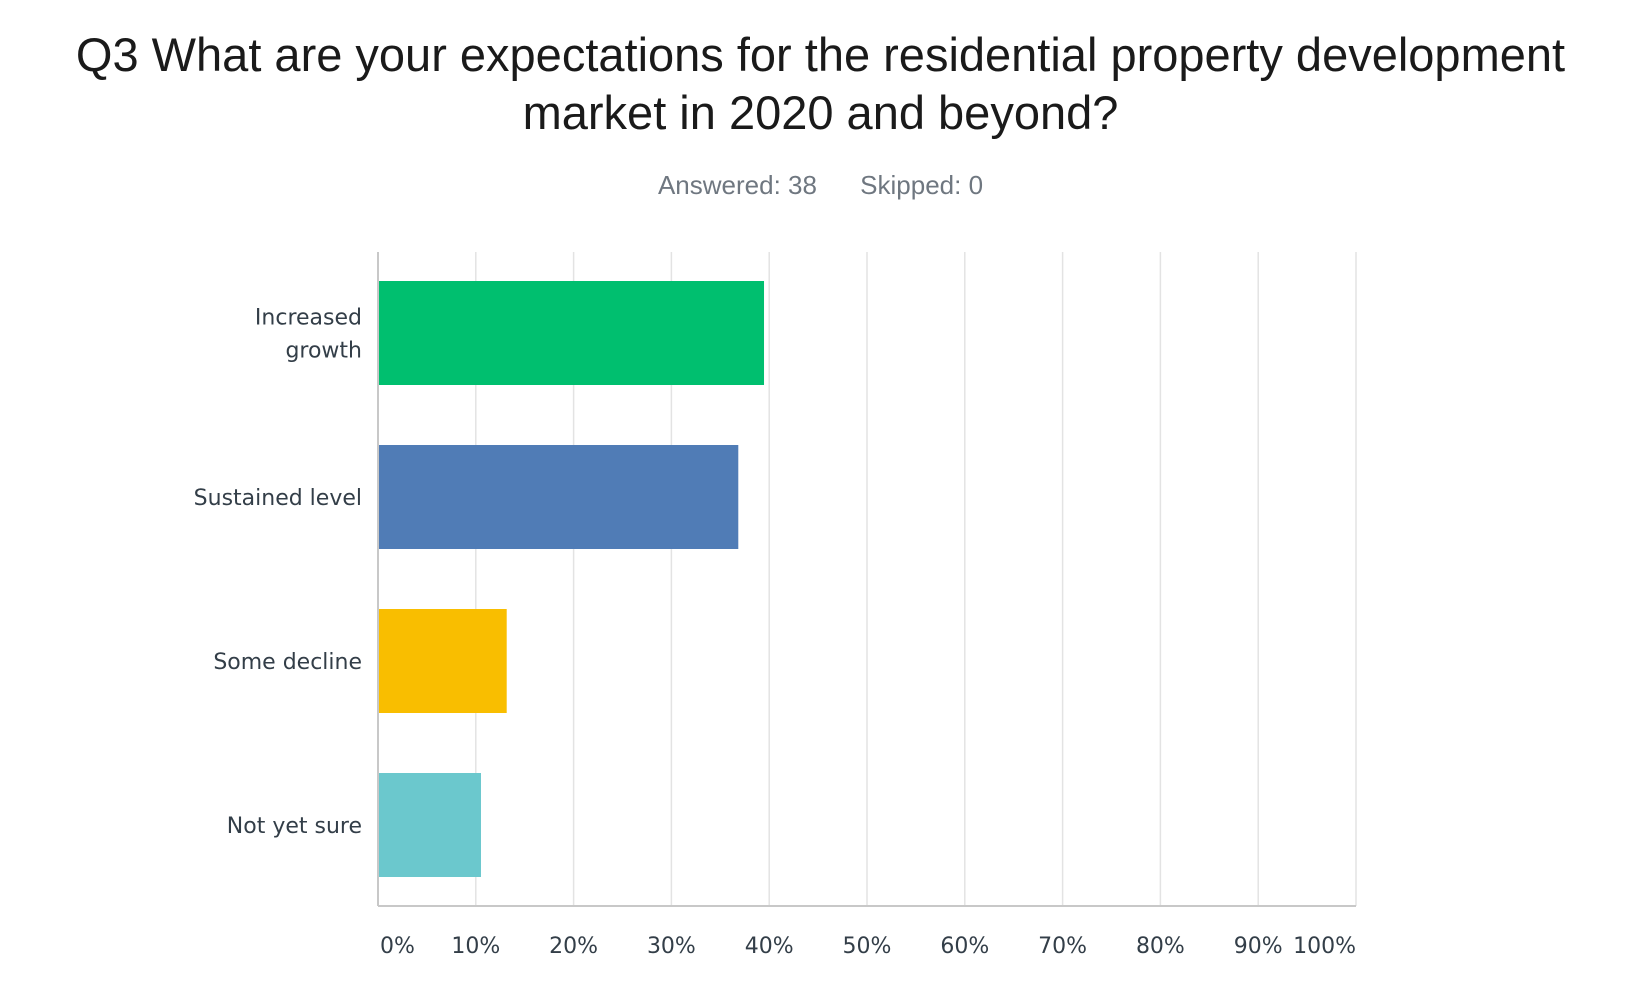  I want to click on category-label: Sustained level, so click(278, 498).